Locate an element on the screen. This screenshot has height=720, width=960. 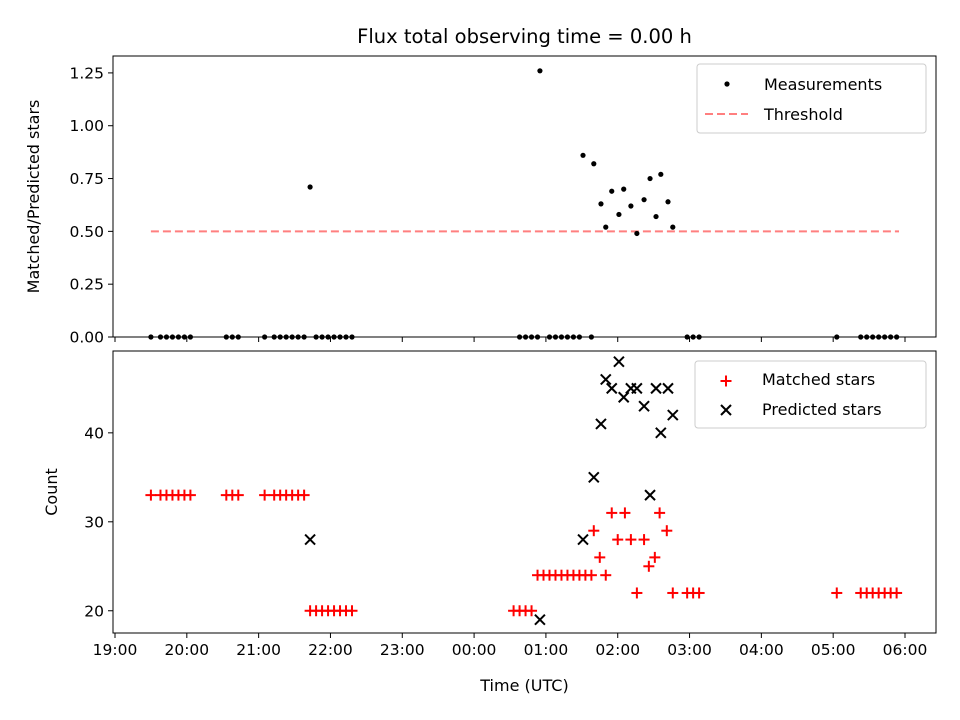
x-tick-label: 02:00 is located at coordinates (617, 650).